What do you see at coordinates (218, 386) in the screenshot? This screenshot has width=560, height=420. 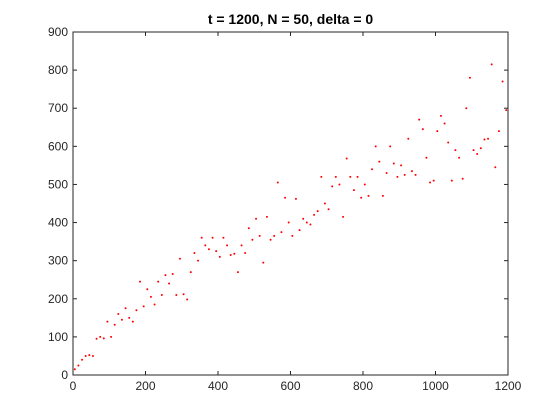 I see `x-tick-label: 400` at bounding box center [218, 386].